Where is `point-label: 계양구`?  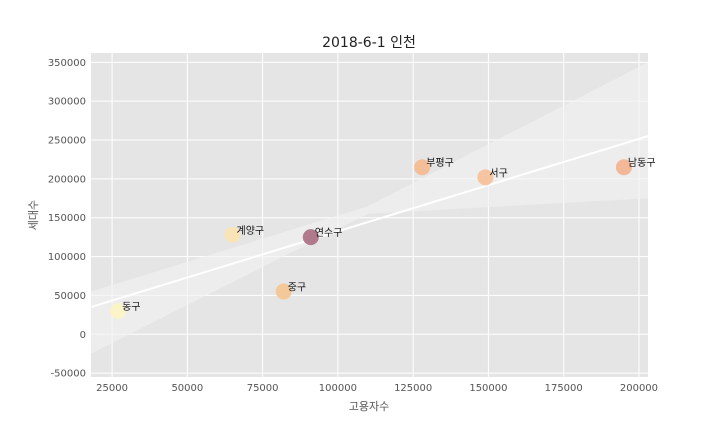 point-label: 계양구 is located at coordinates (251, 231).